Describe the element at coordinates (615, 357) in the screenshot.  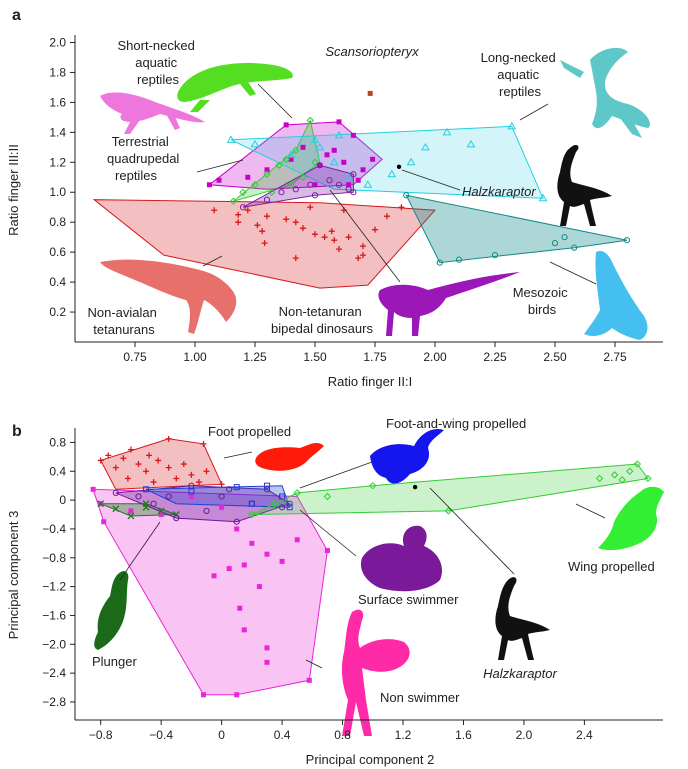
I see `x-tick-label: 2.75` at that location.